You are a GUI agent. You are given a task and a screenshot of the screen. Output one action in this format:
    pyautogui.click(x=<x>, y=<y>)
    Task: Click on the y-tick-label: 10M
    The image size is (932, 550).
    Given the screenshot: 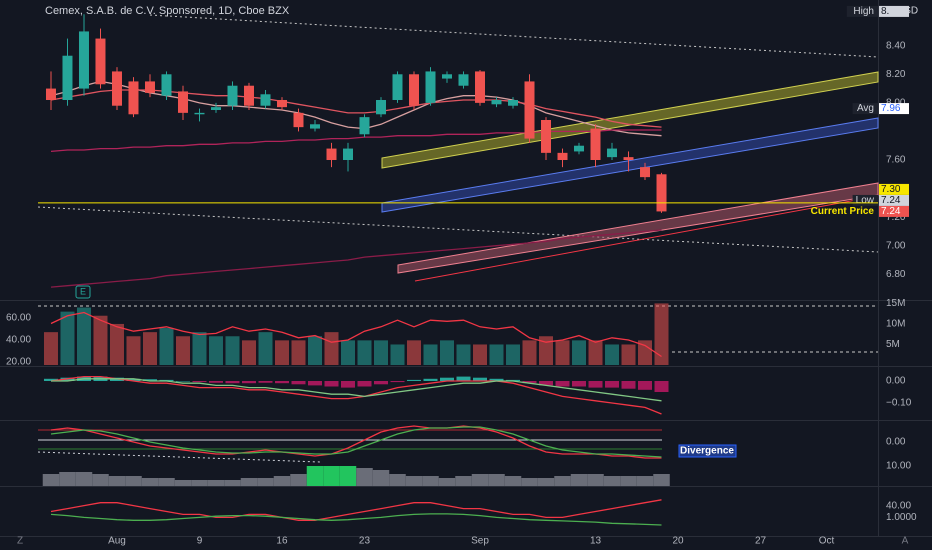 What is the action you would take?
    pyautogui.click(x=895, y=324)
    